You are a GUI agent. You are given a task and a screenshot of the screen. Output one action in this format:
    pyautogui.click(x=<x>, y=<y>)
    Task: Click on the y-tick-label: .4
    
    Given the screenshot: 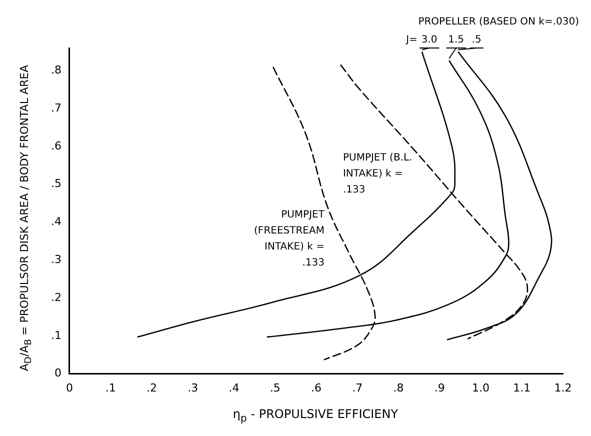 What is the action you would take?
    pyautogui.click(x=56, y=221)
    